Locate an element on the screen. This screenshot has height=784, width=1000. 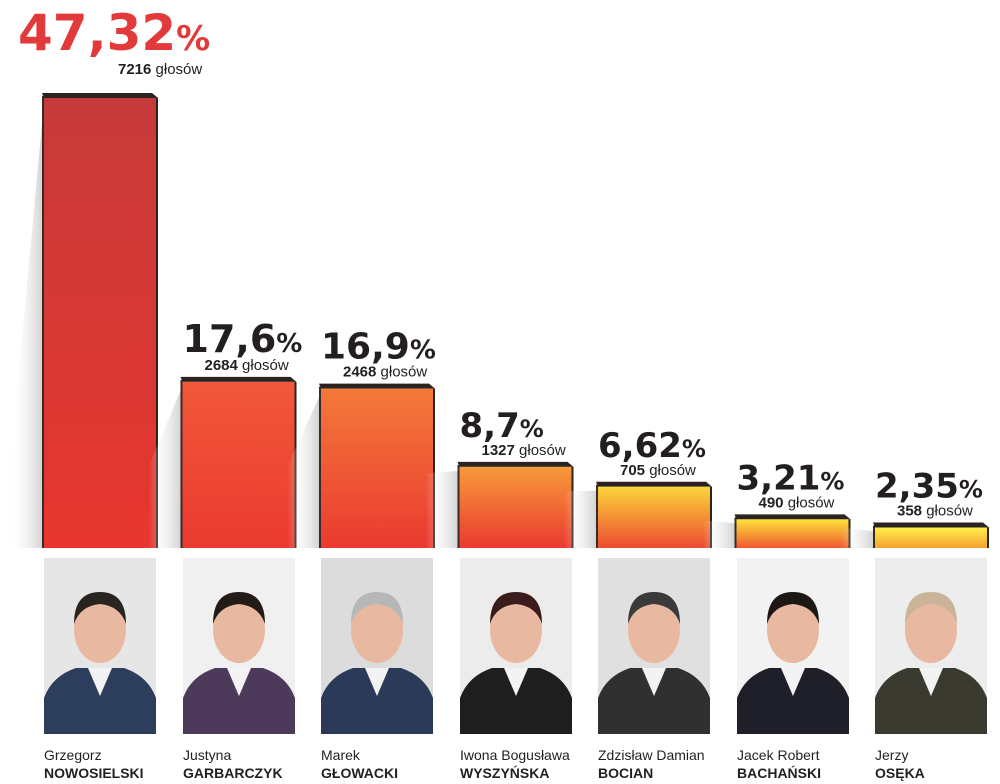
votes-number: 705 is located at coordinates (632, 470).